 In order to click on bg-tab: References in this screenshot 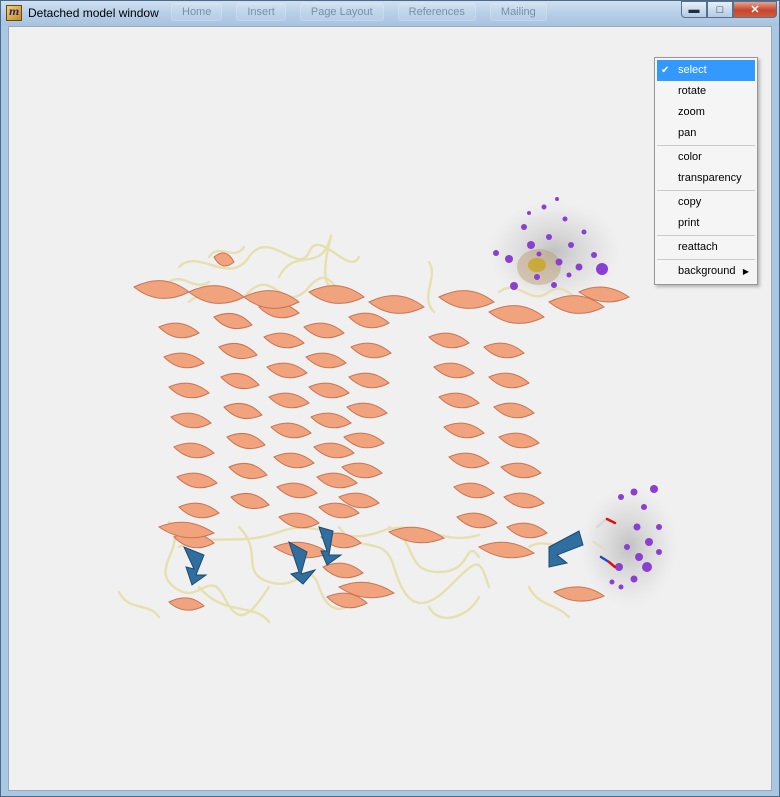, I will do `click(436, 12)`.